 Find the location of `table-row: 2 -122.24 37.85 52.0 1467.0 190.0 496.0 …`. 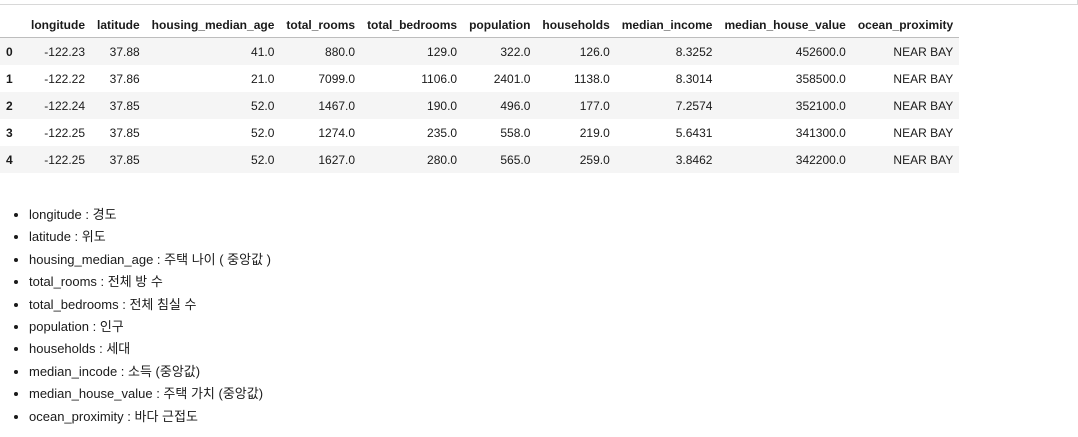

table-row: 2 -122.24 37.85 52.0 1467.0 190.0 496.0 … is located at coordinates (480, 105).